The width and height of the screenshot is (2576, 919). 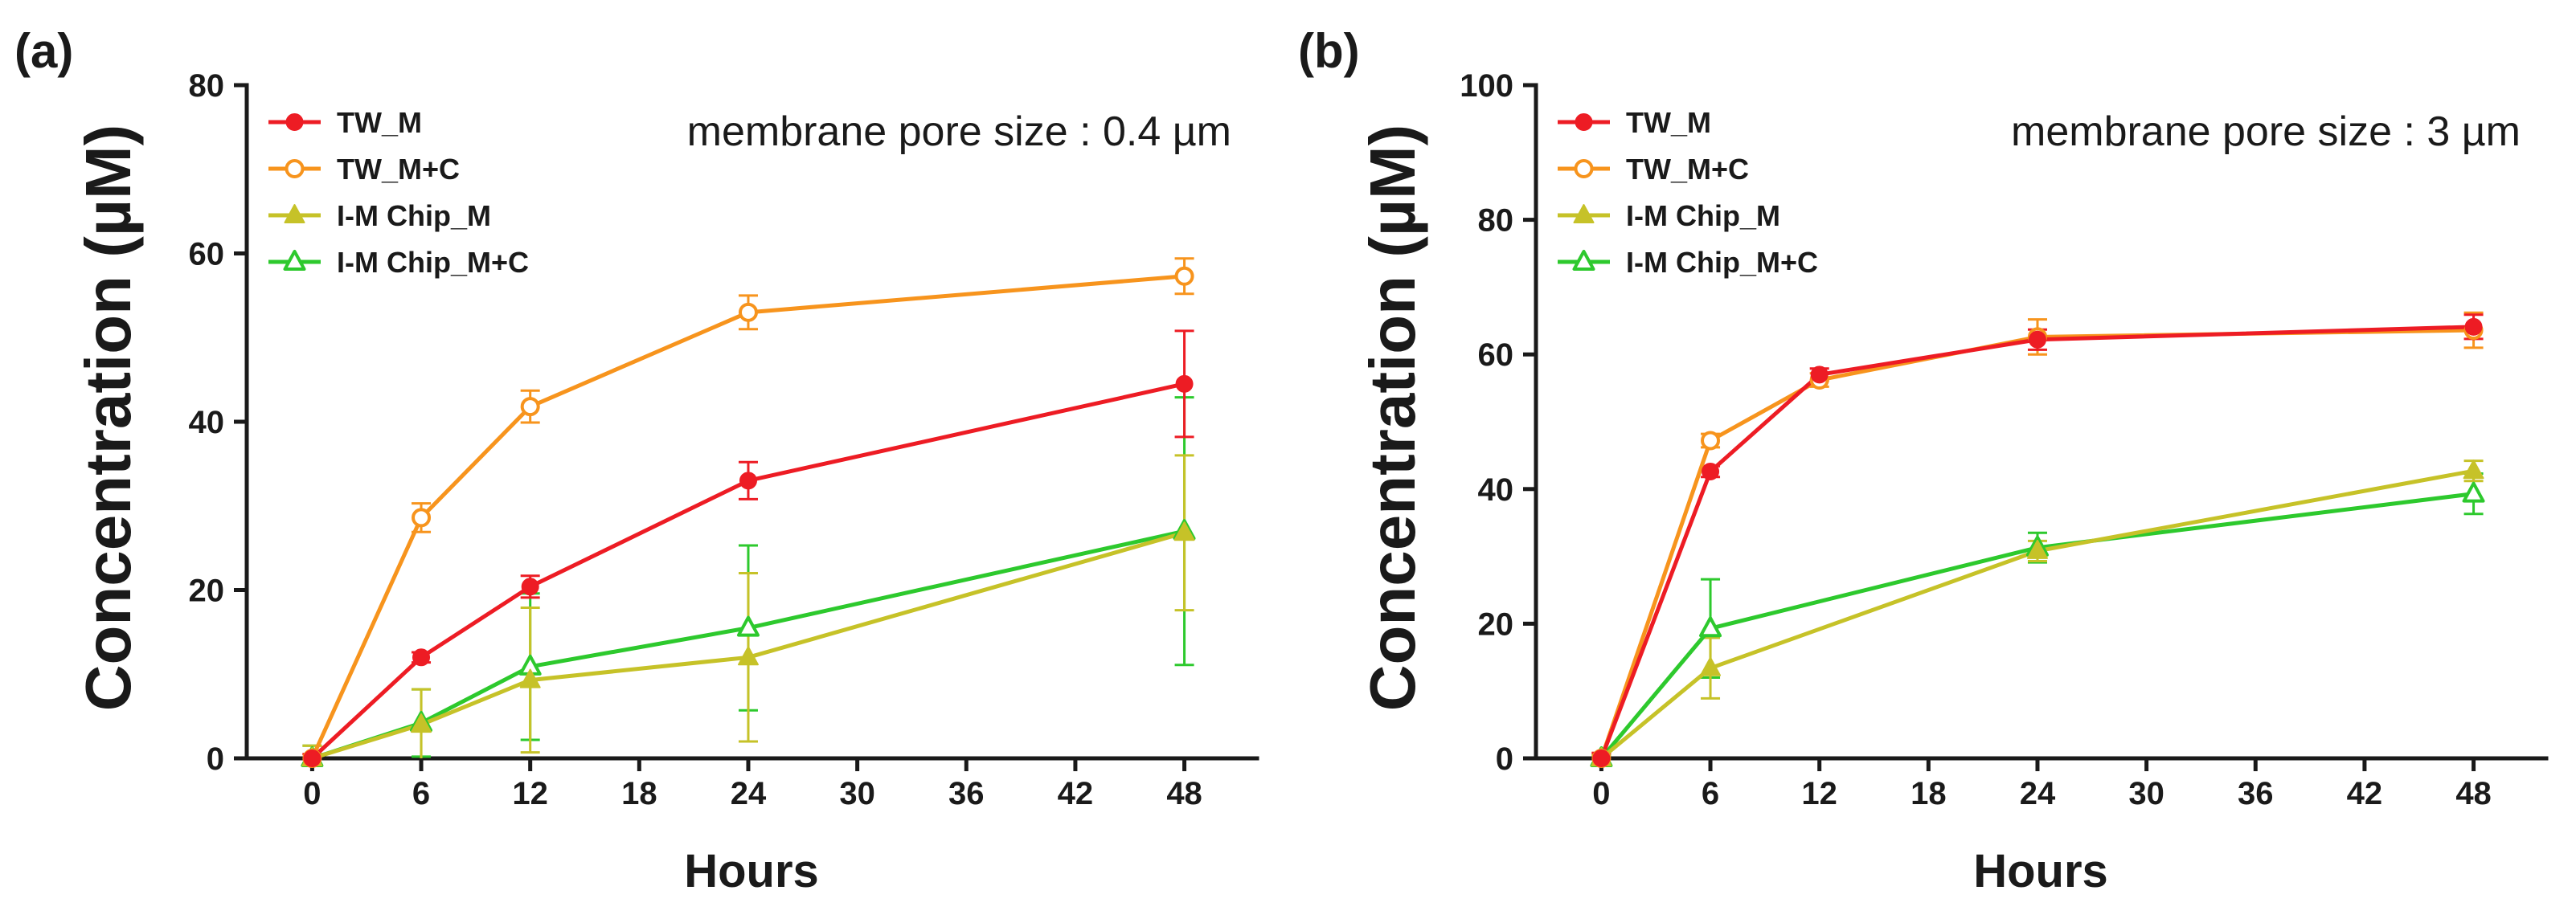 I want to click on series-line-i-m-chip-m, so click(x=2037, y=614).